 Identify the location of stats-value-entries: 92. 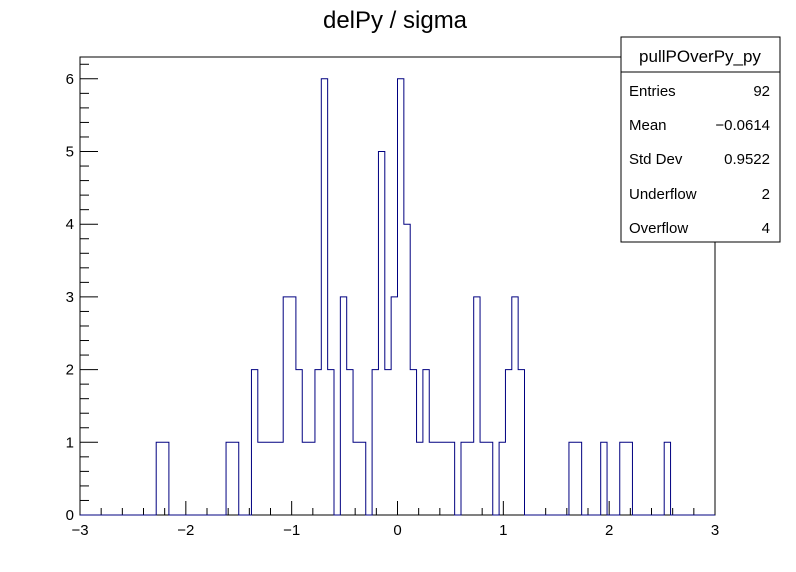
(761, 91).